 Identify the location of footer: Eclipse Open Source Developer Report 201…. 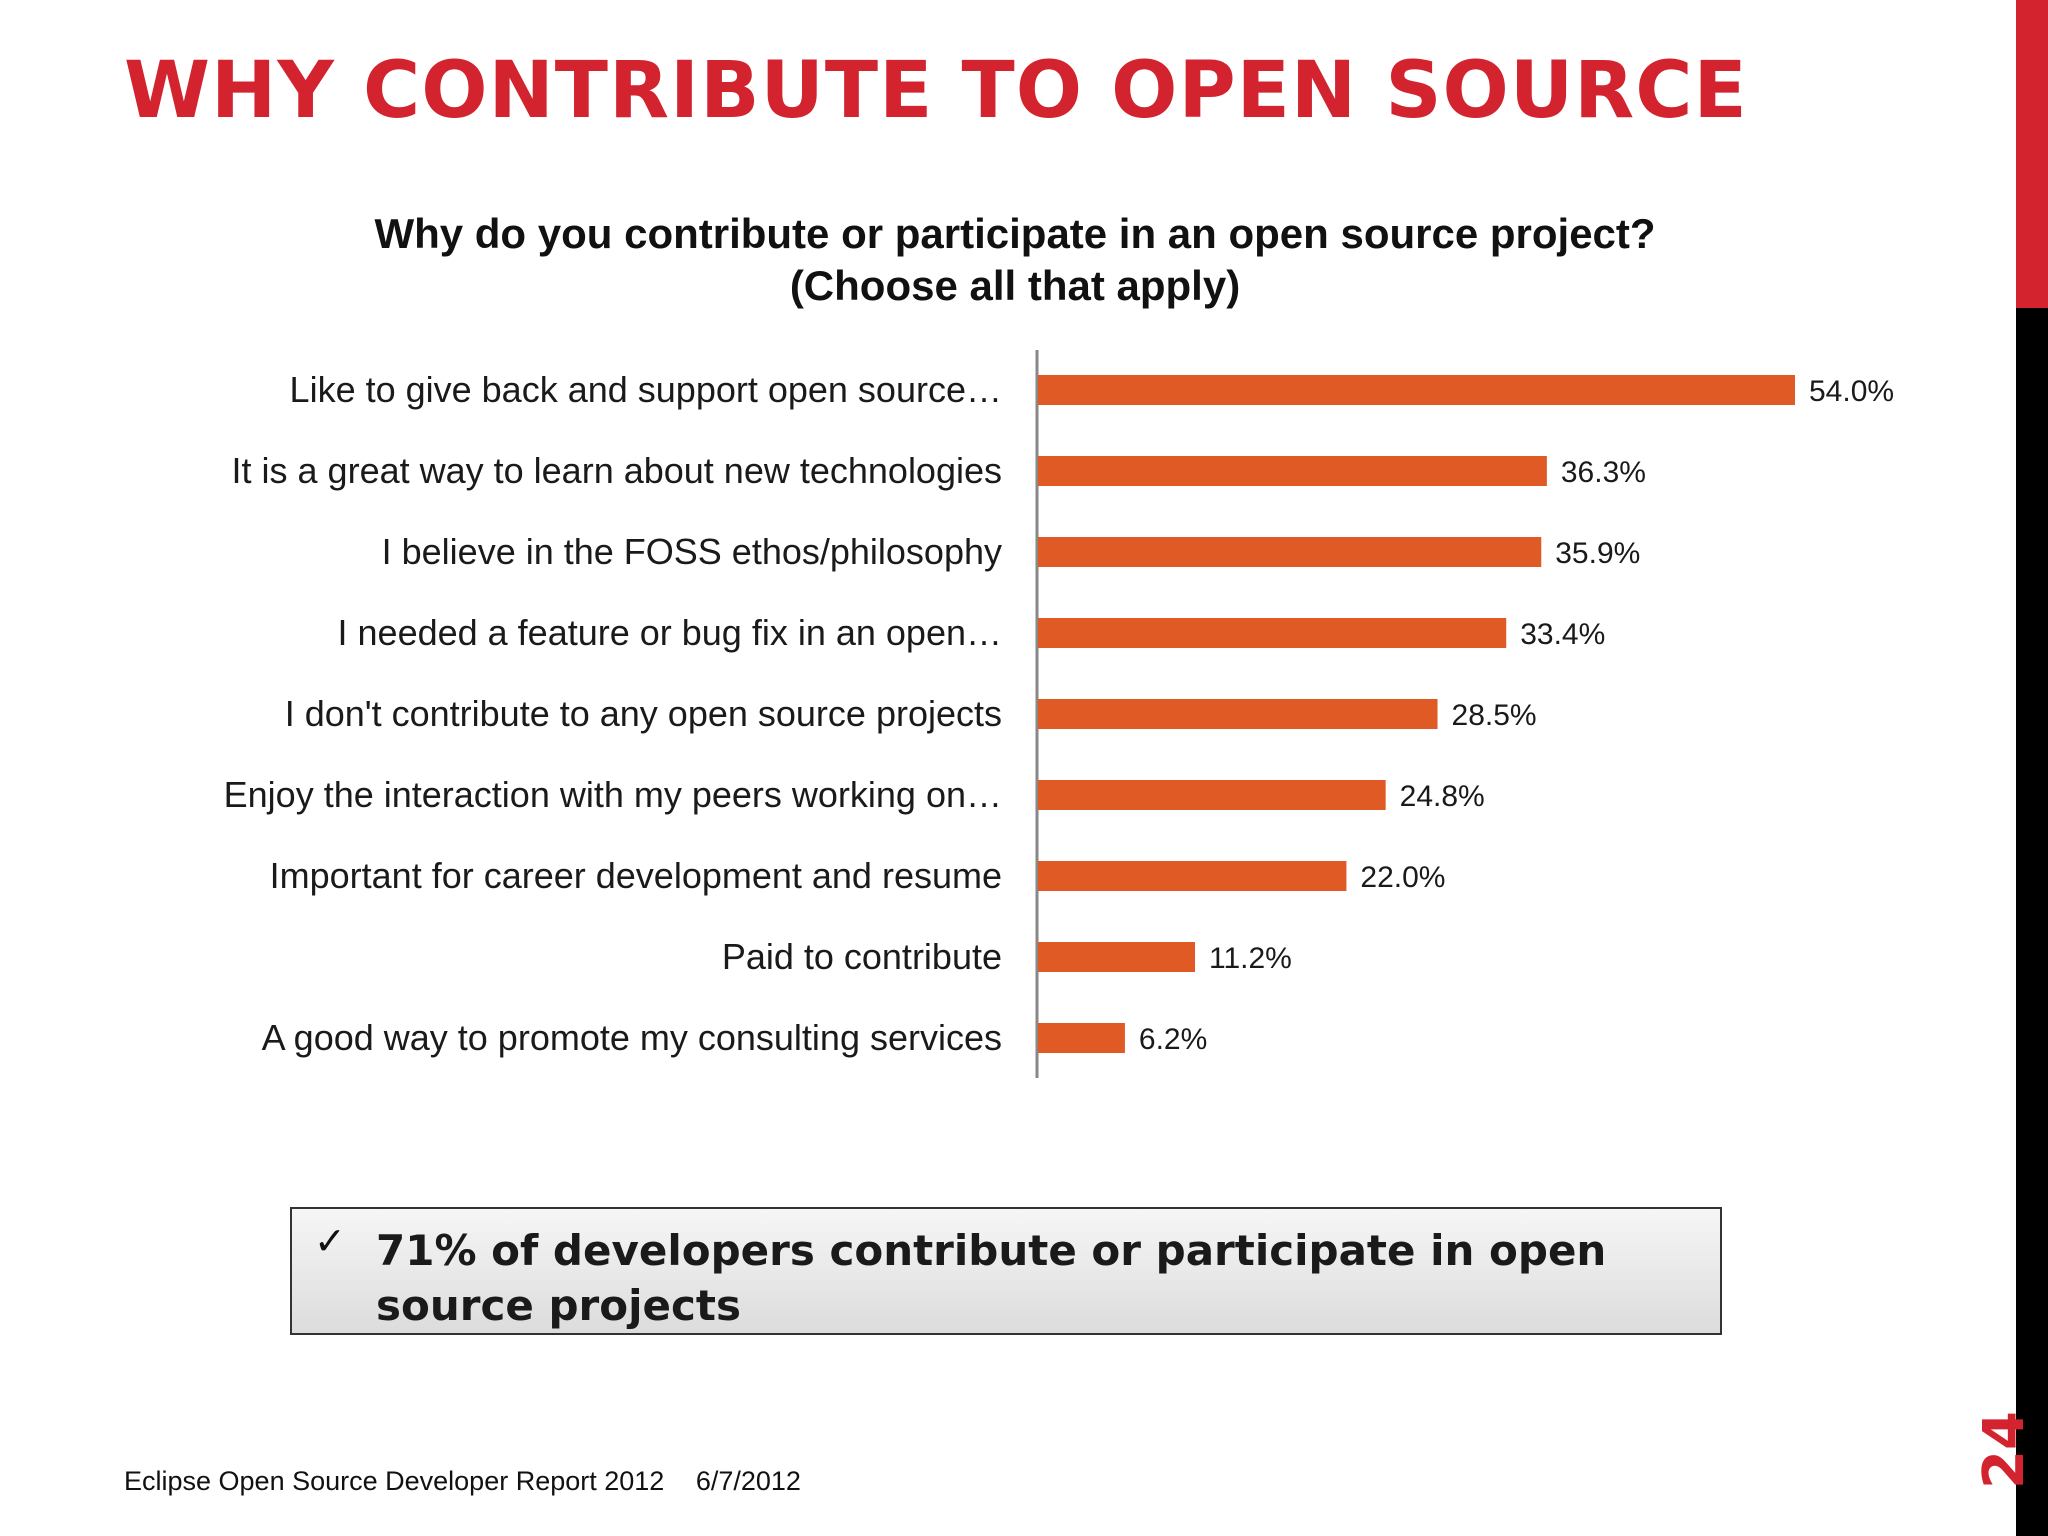
(462, 1481).